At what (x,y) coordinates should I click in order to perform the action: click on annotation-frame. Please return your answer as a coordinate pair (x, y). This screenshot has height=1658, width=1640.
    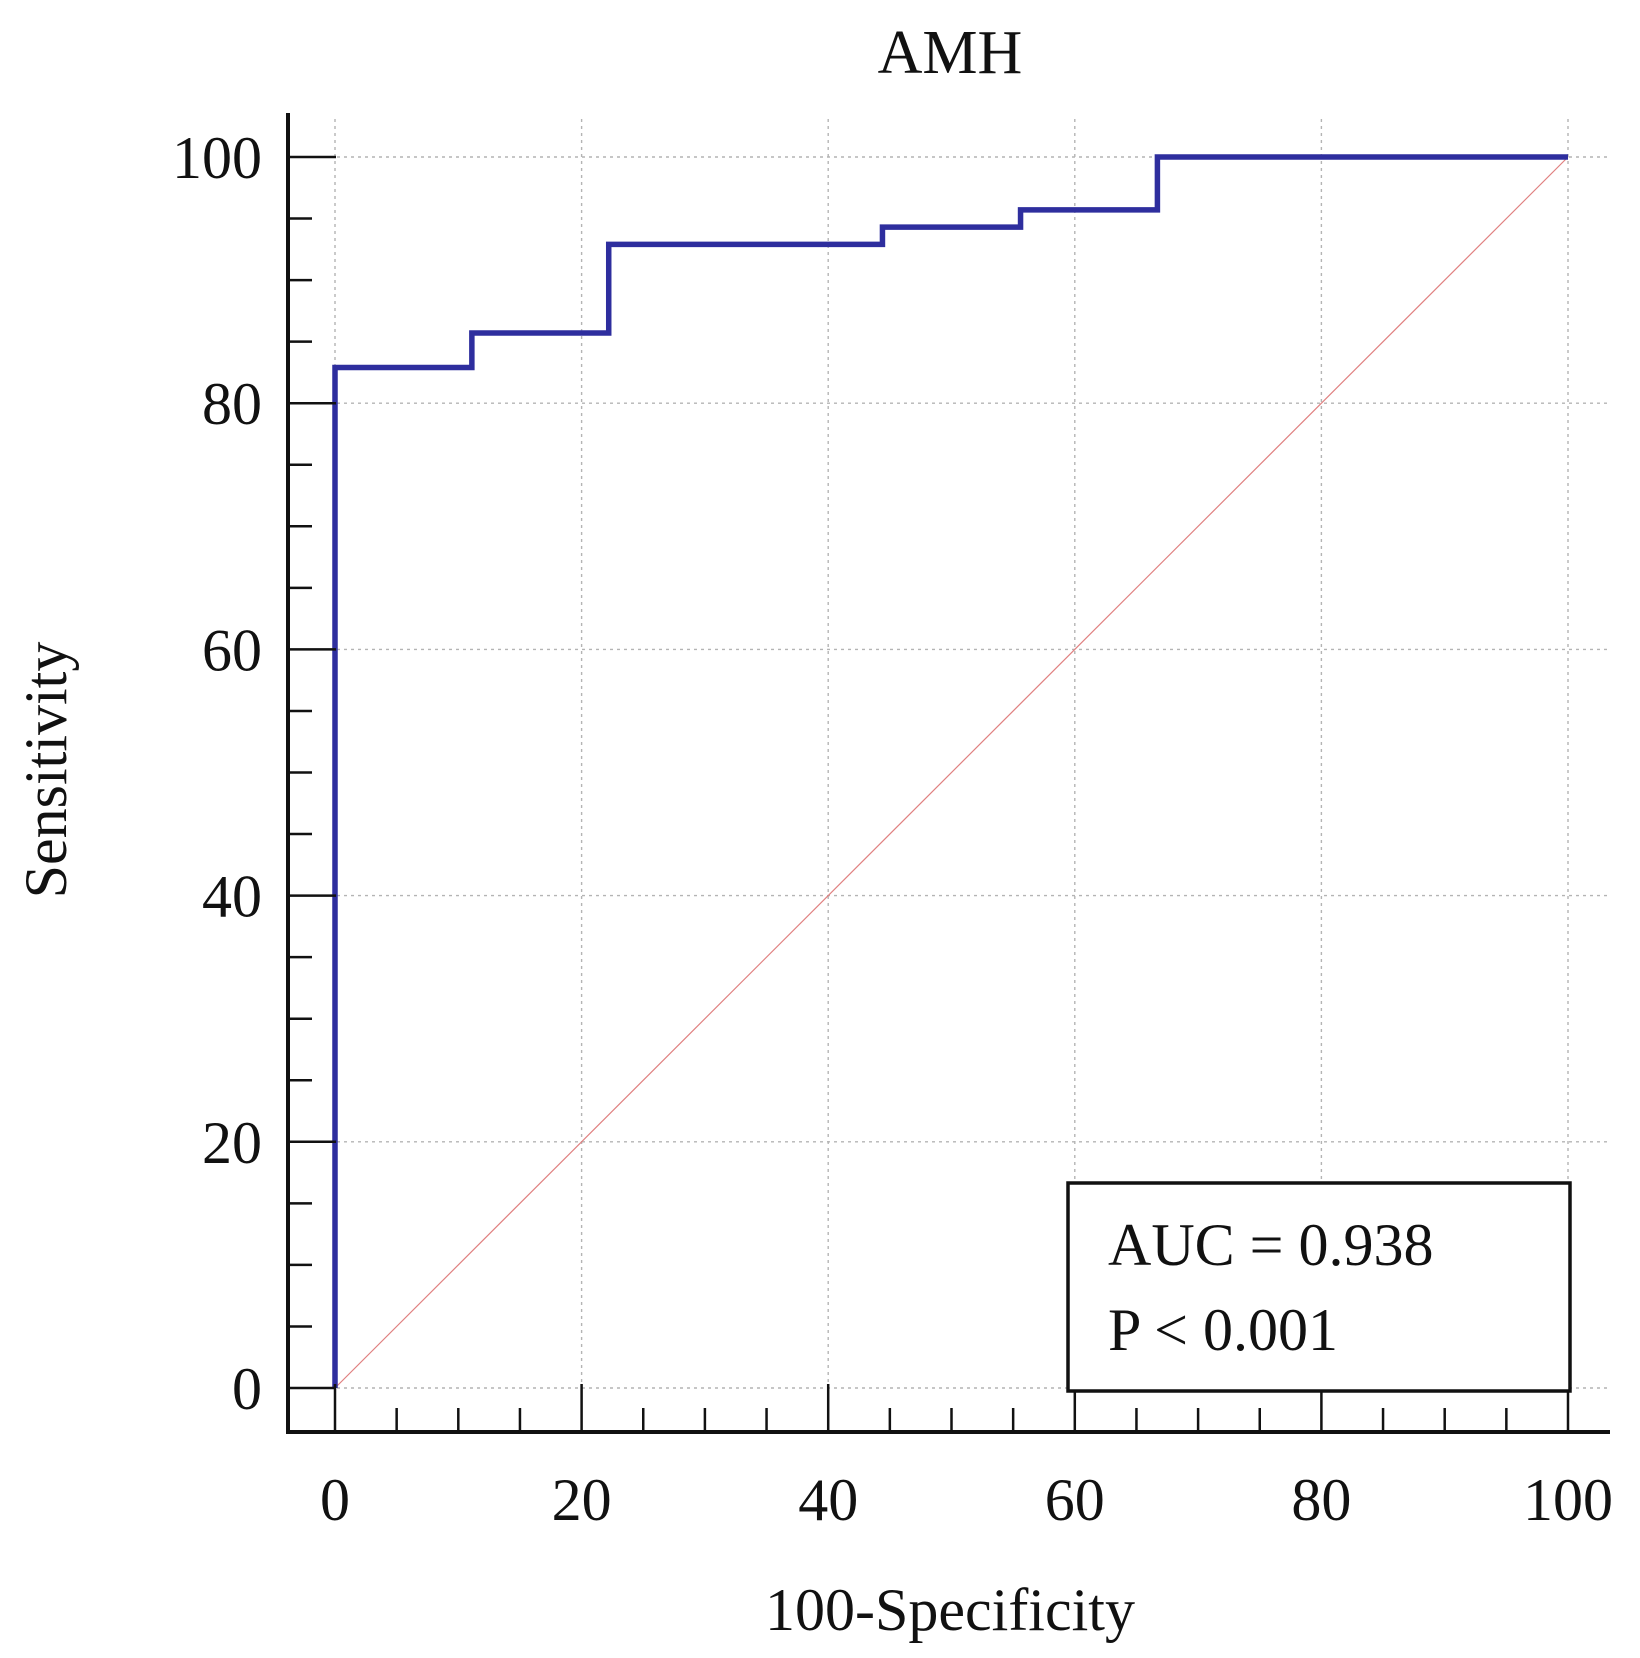
    Looking at the image, I should click on (1319, 1287).